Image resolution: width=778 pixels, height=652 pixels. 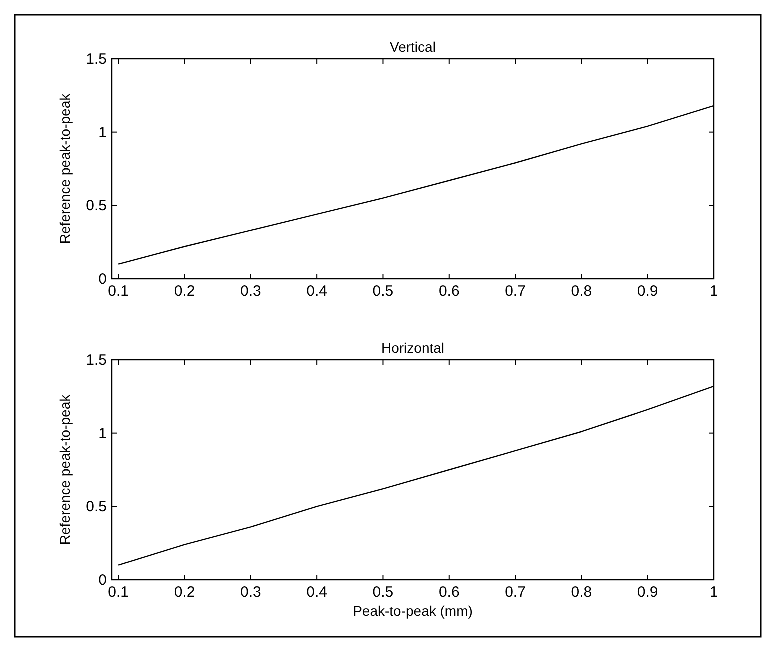 I want to click on chart-title: Horizontal, so click(x=413, y=348).